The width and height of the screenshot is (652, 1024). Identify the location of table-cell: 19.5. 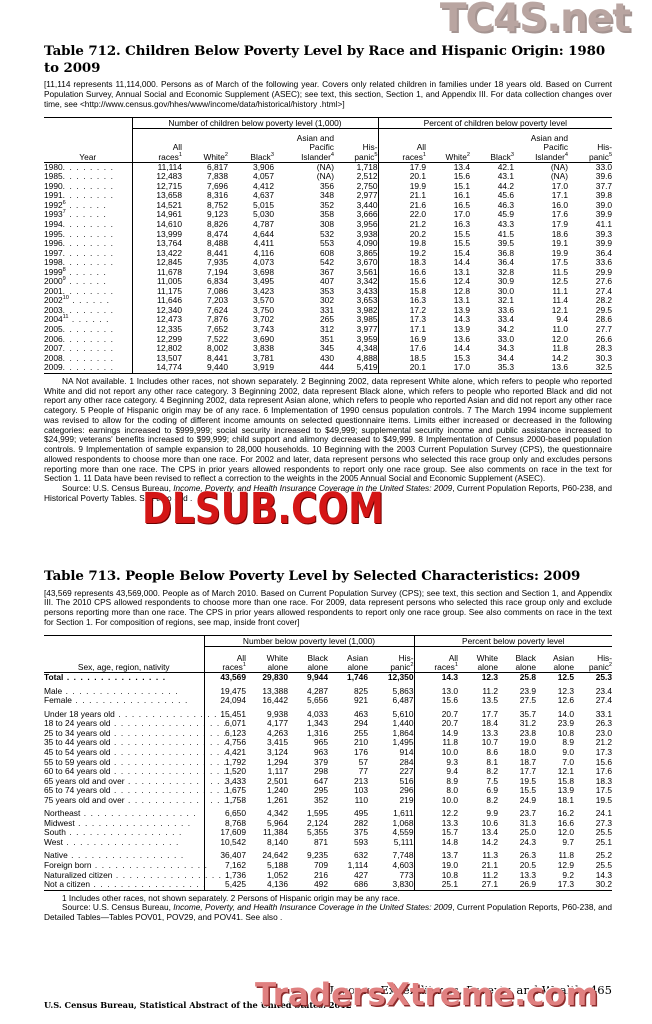
(604, 799).